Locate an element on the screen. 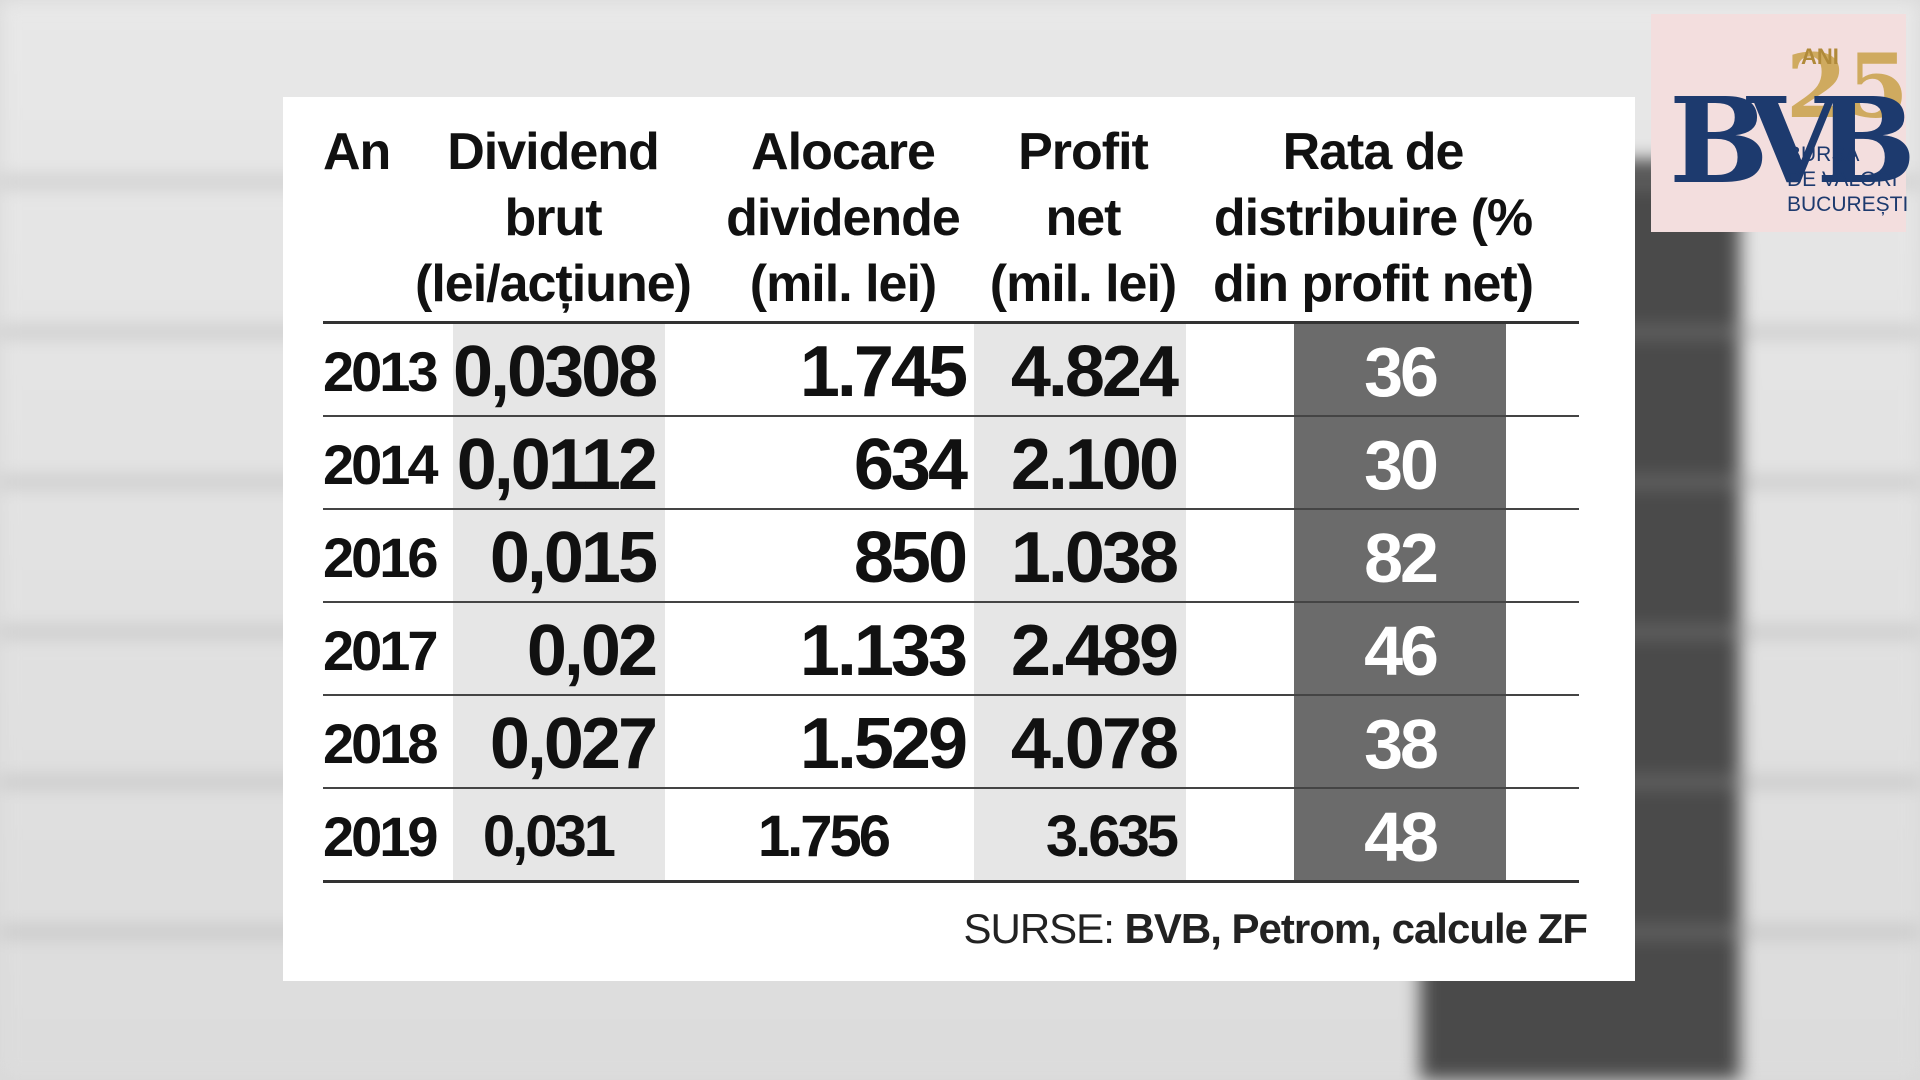  cell-rata: 36 is located at coordinates (1401, 372).